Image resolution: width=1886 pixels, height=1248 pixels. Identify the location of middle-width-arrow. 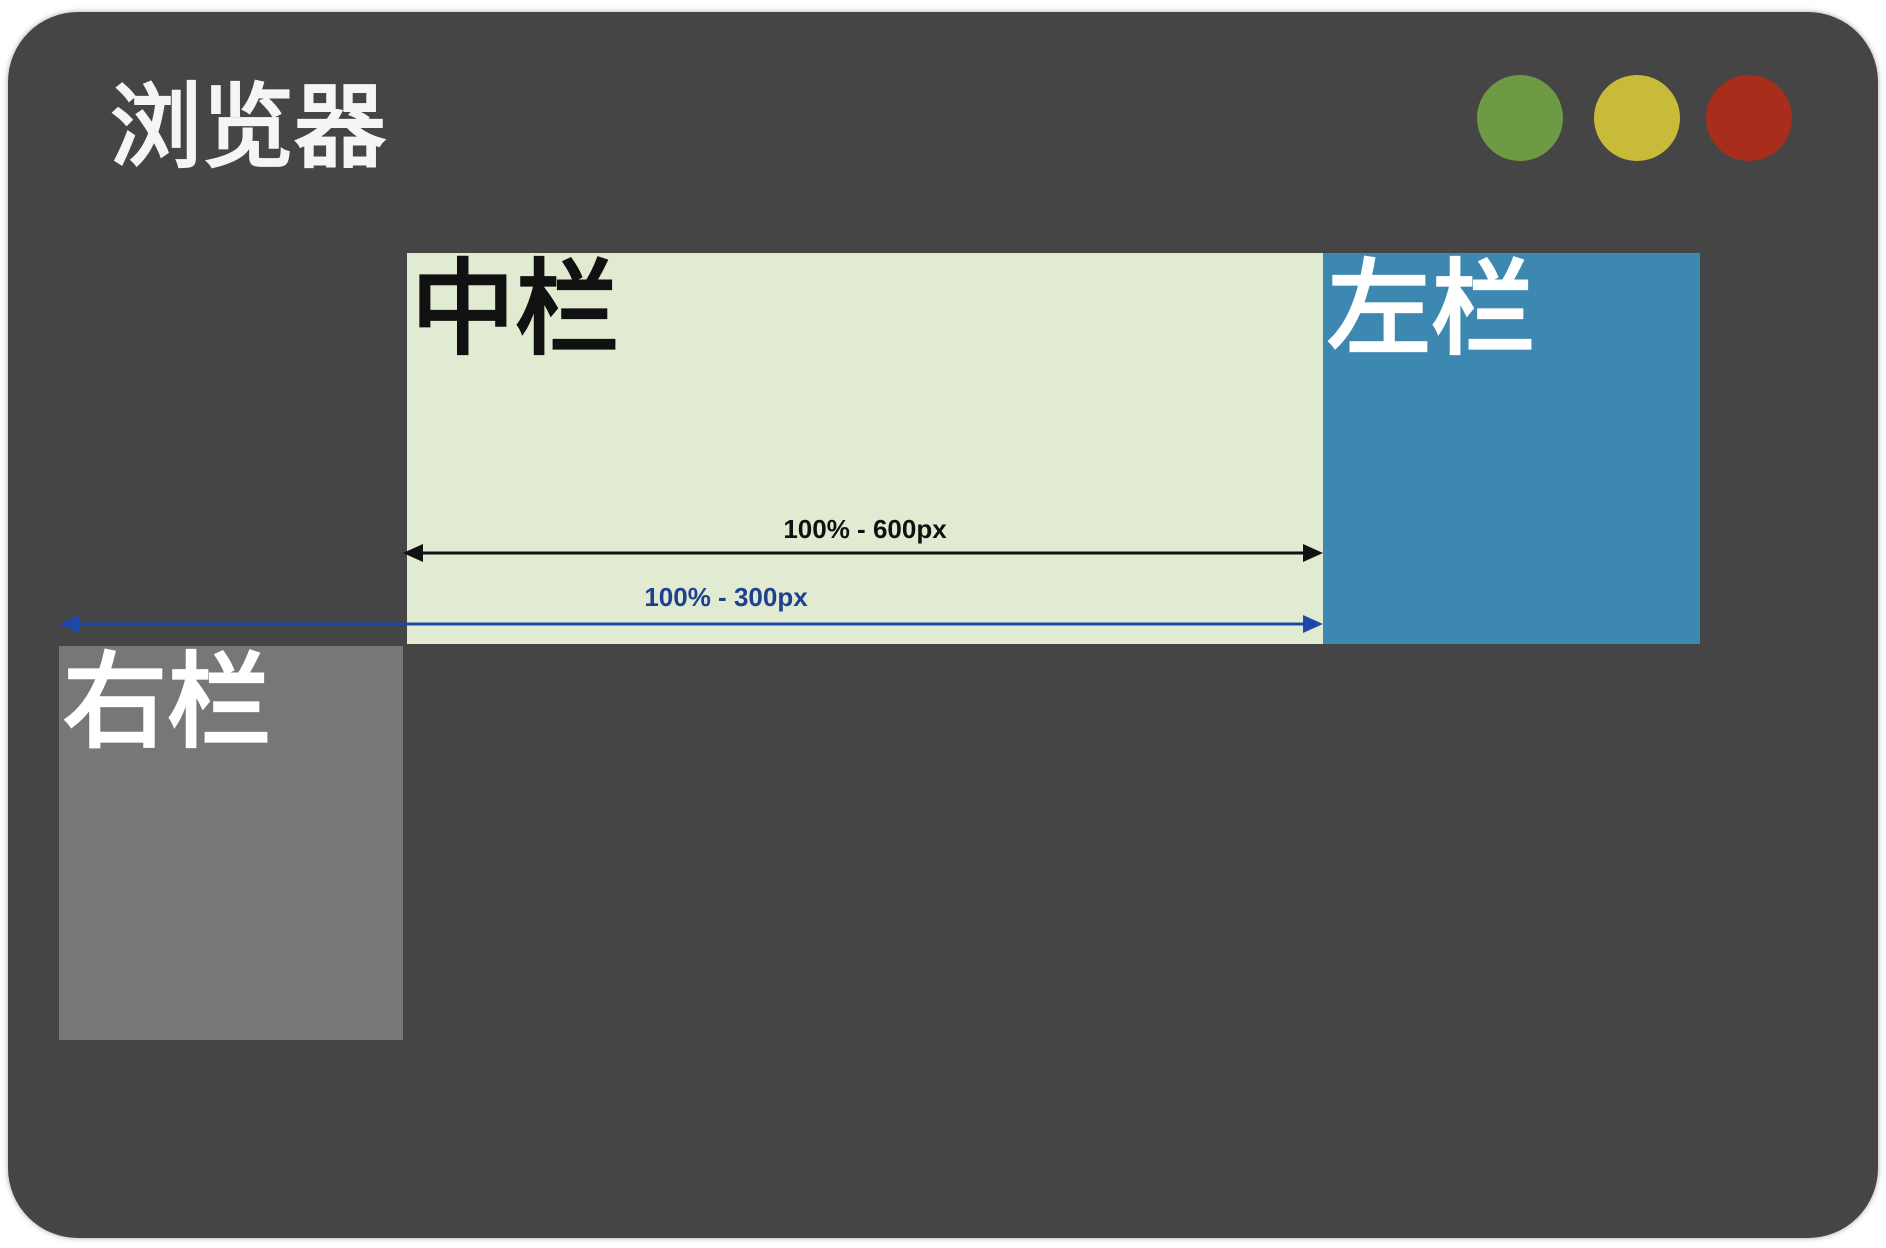
(863, 553).